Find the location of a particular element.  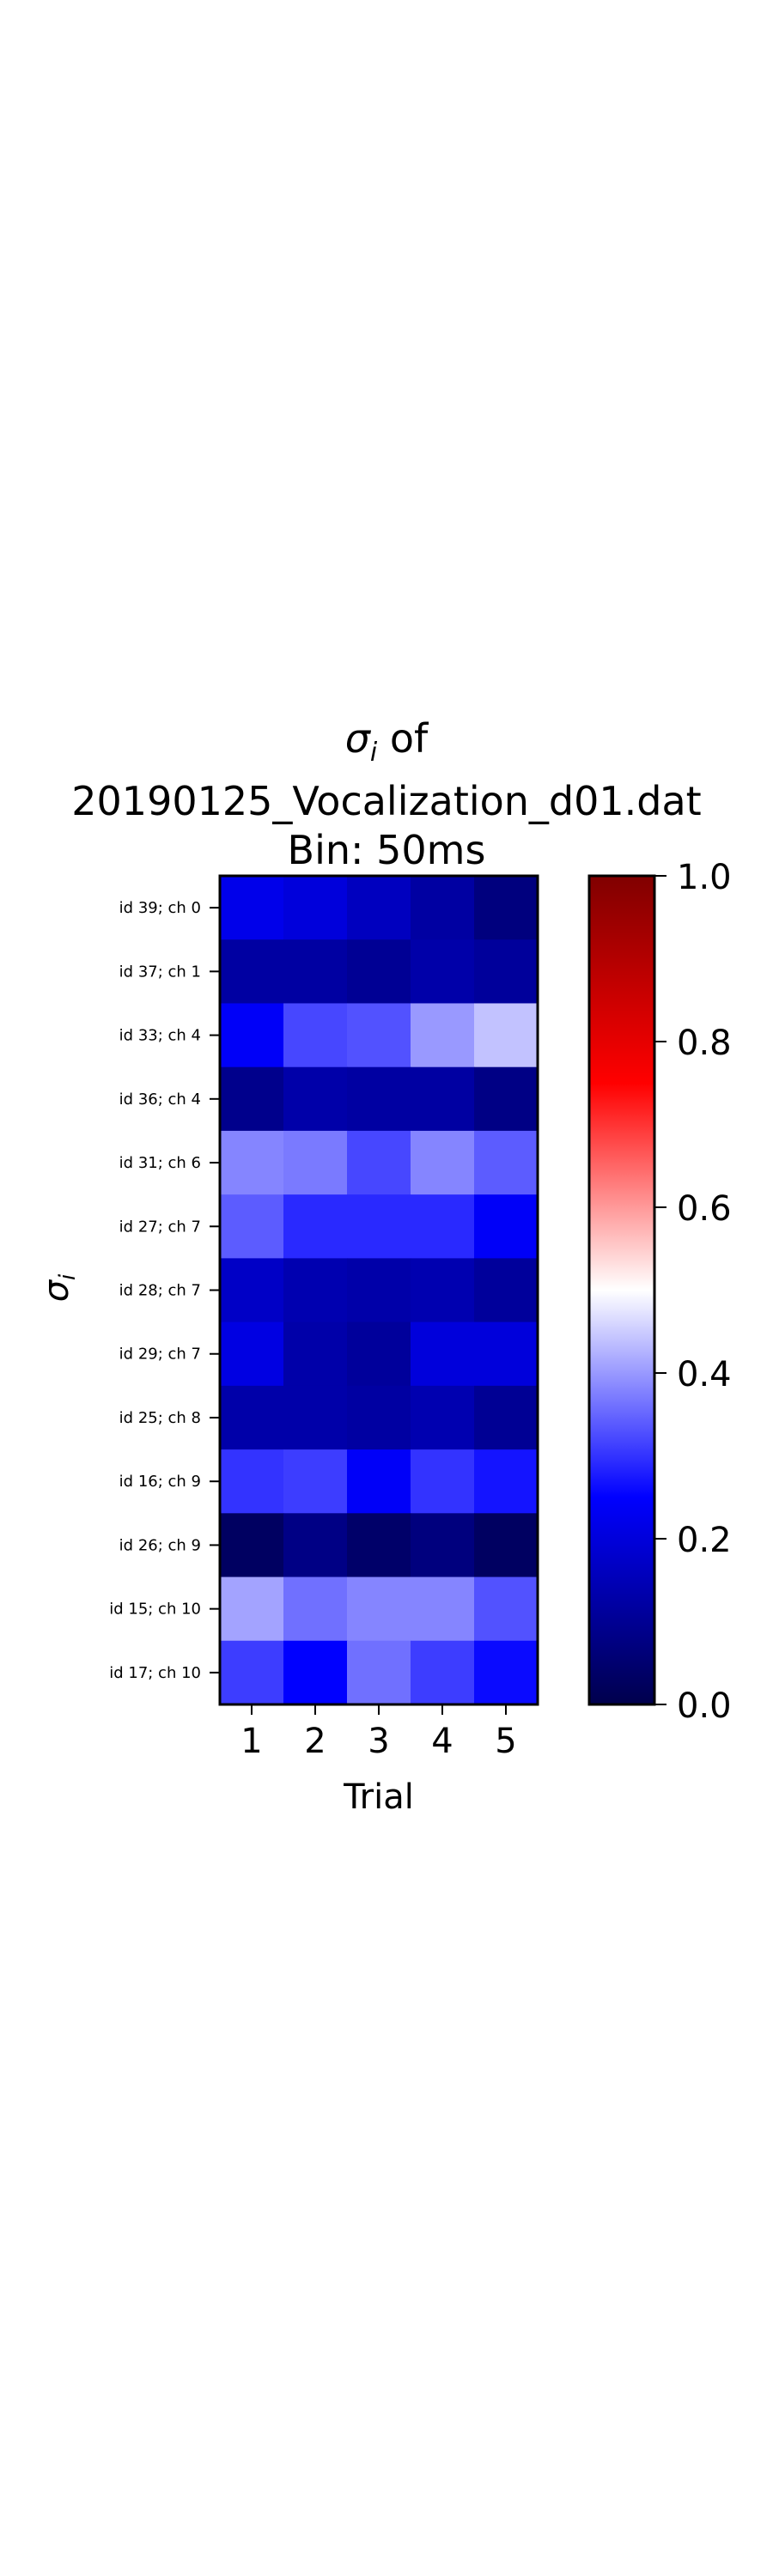

y-tick-label: id 37; ch 1 is located at coordinates (160, 972).